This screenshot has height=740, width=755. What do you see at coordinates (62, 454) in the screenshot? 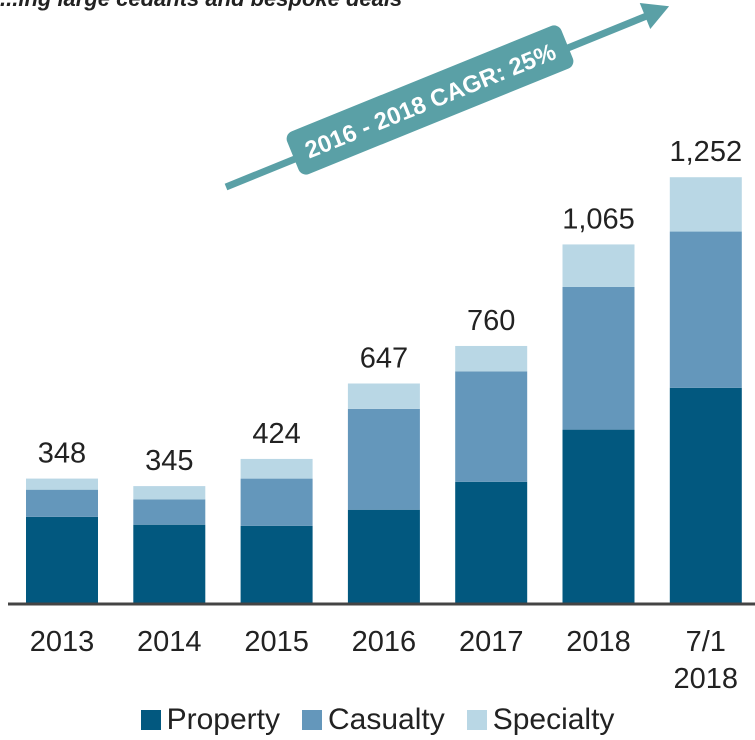
I see `total-label-0: 348` at bounding box center [62, 454].